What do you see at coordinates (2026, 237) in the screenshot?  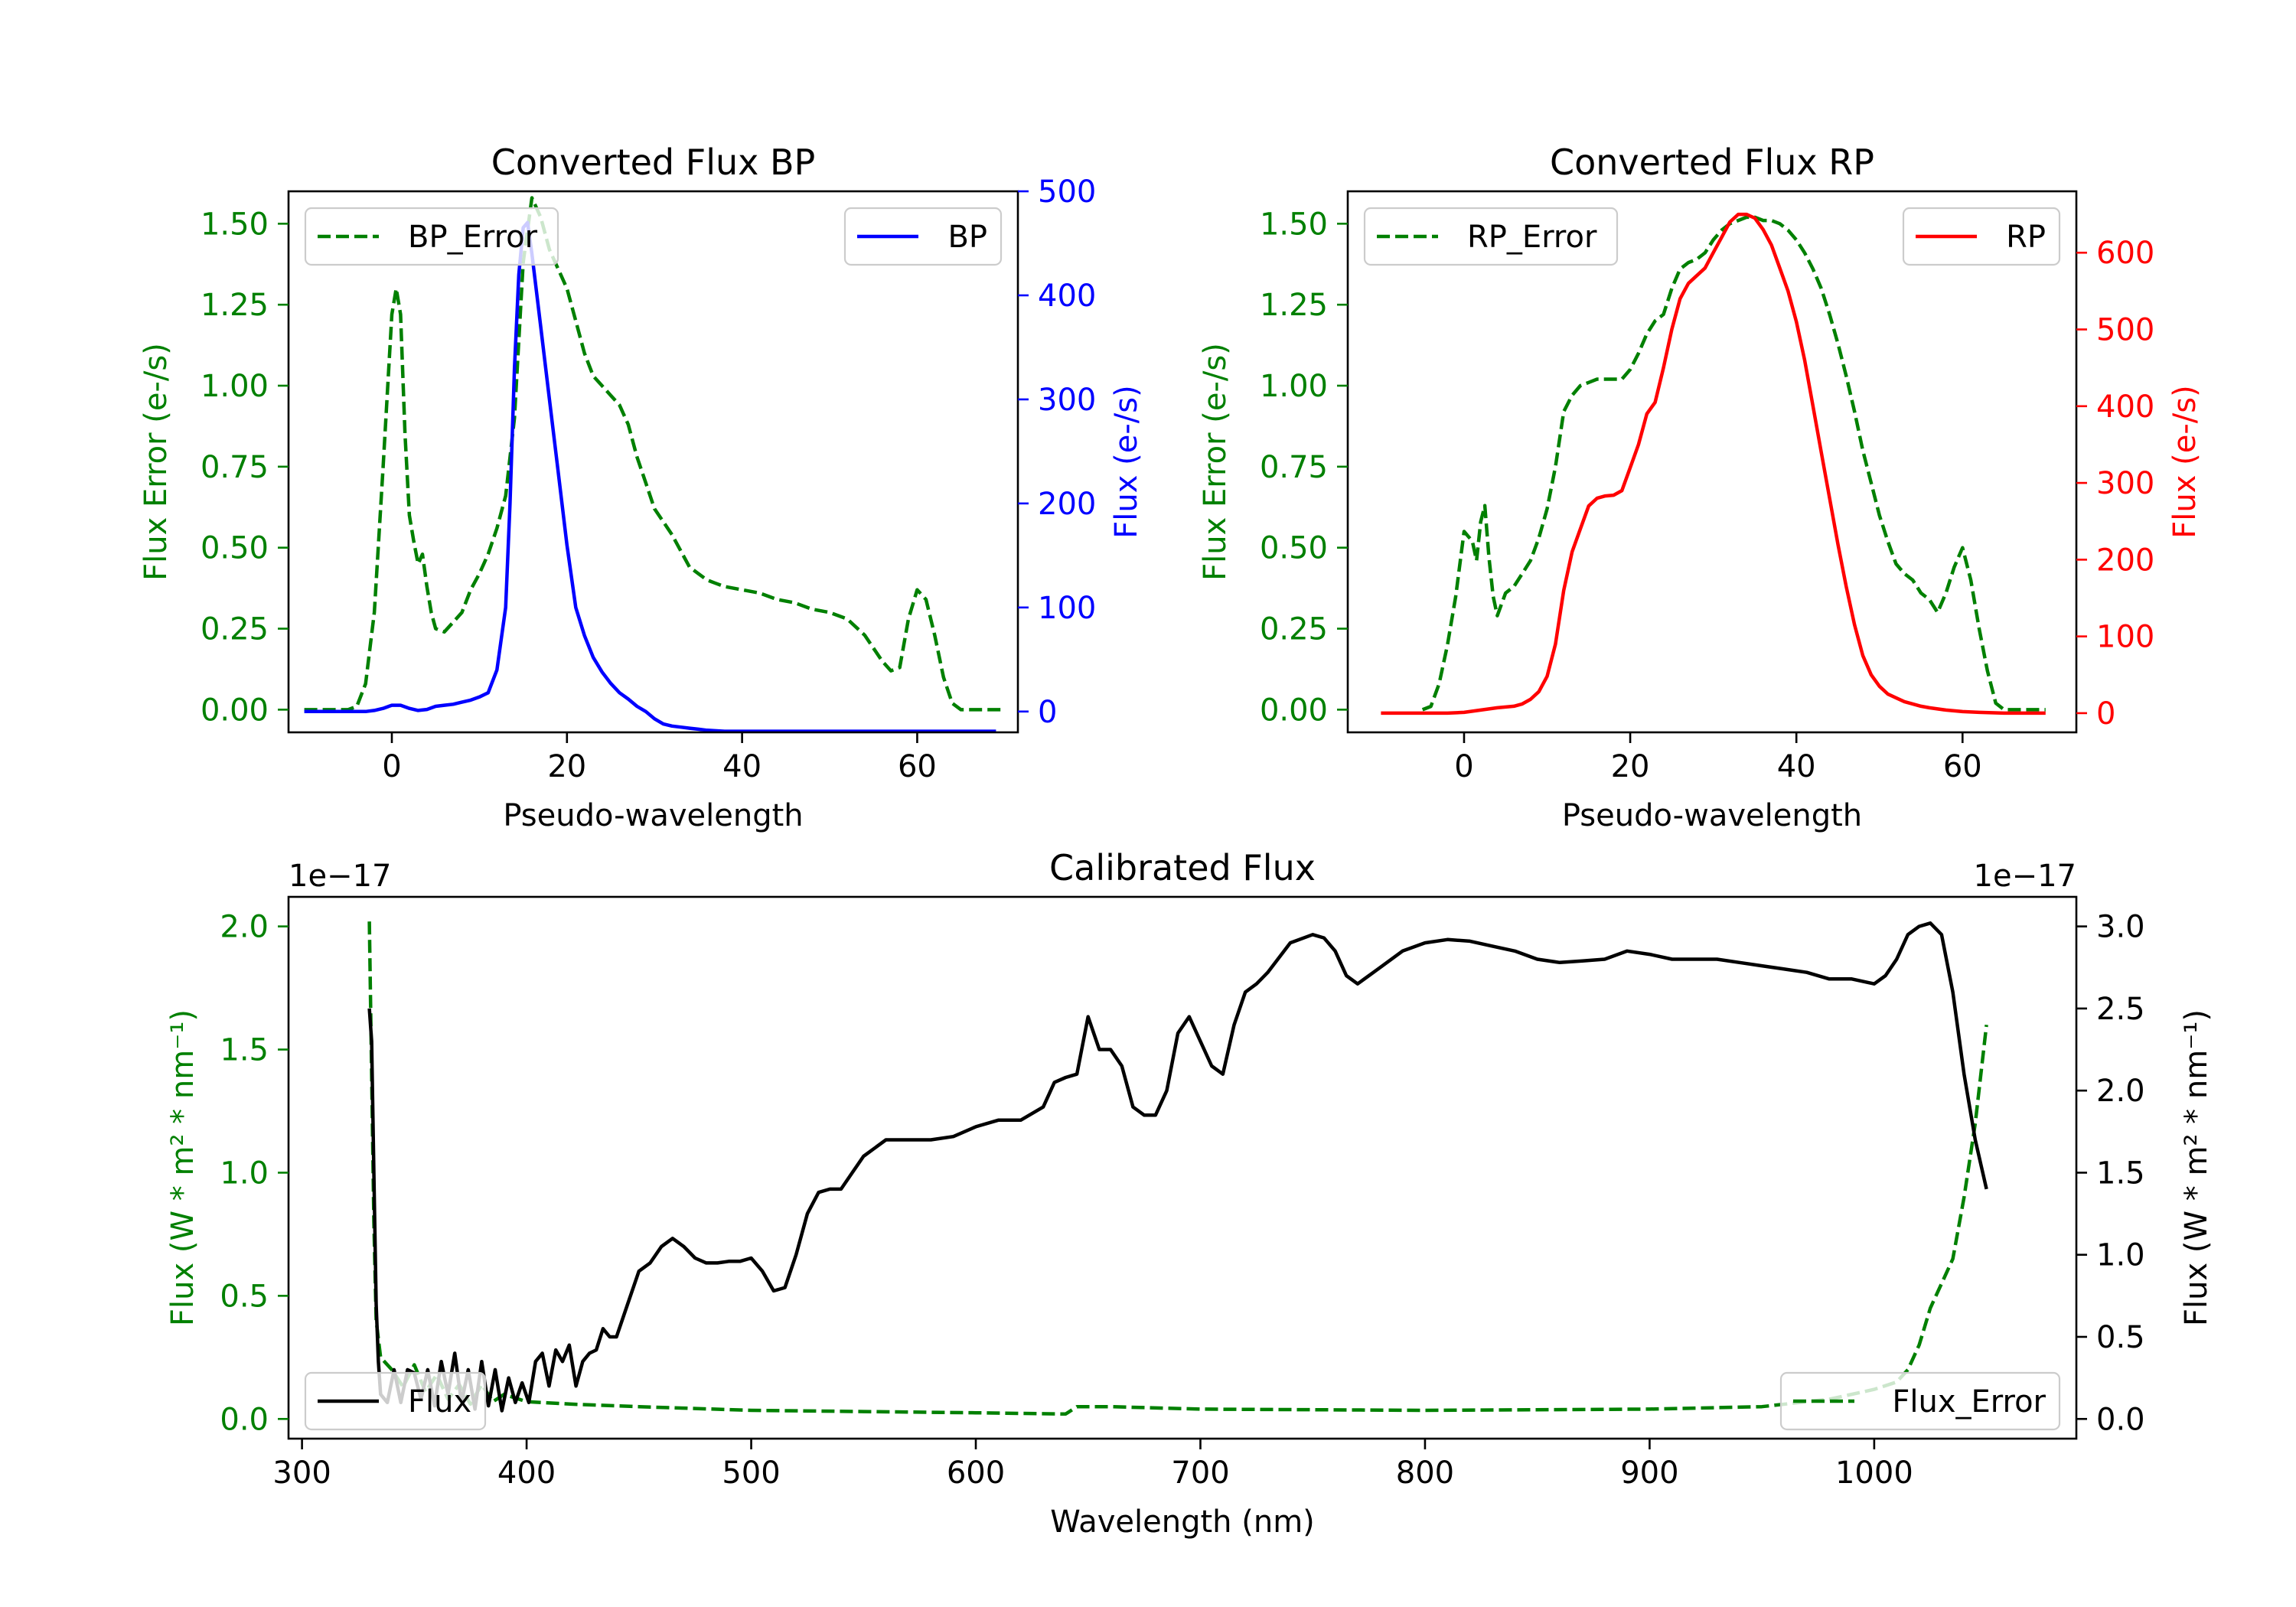 I see `legend-right-label: RP` at bounding box center [2026, 237].